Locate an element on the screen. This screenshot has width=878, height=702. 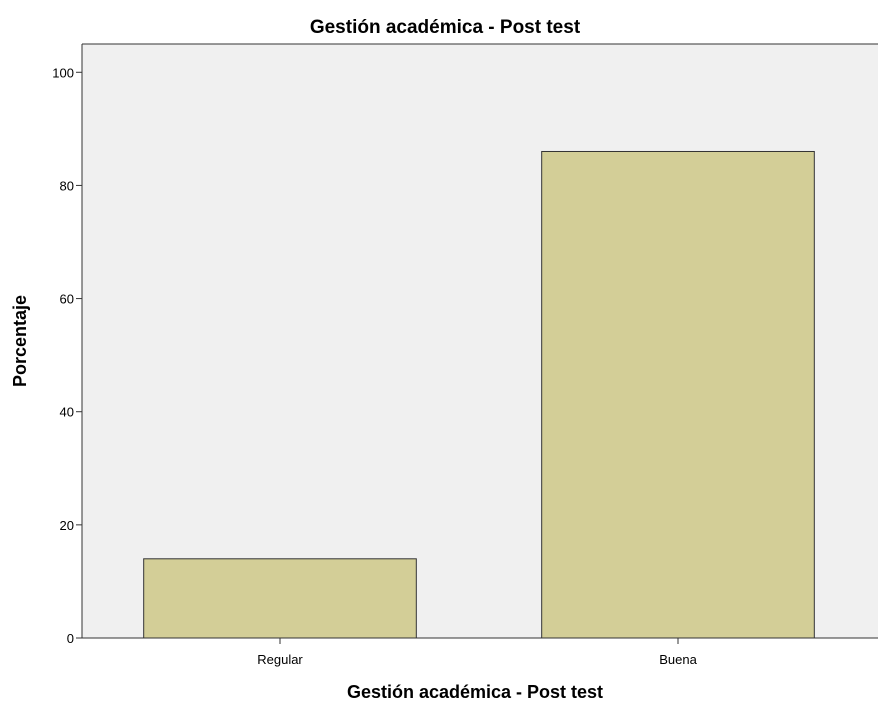
y-ticks-group: 0 20 40 60 80 100 is located at coordinates (67, 355).